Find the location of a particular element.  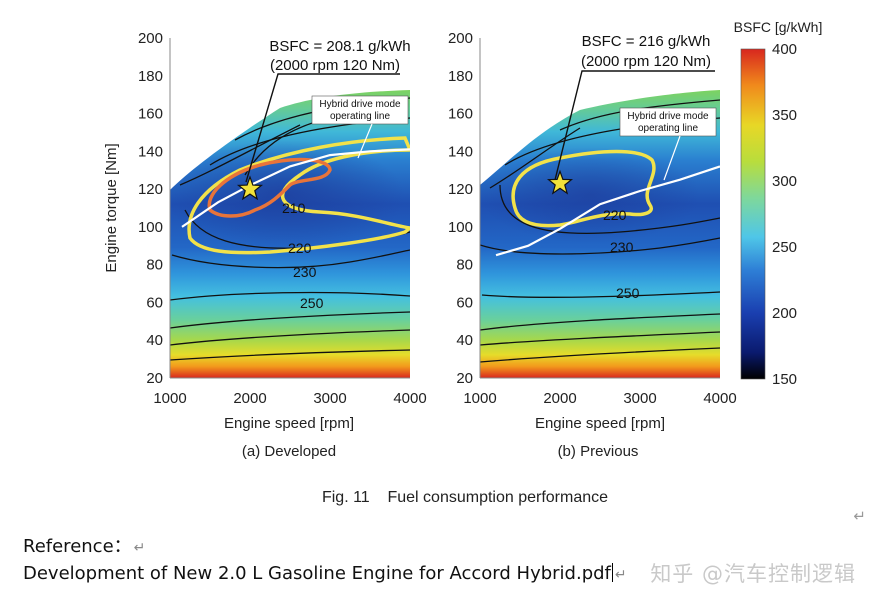

callout-leader-a is located at coordinates (322, 128).